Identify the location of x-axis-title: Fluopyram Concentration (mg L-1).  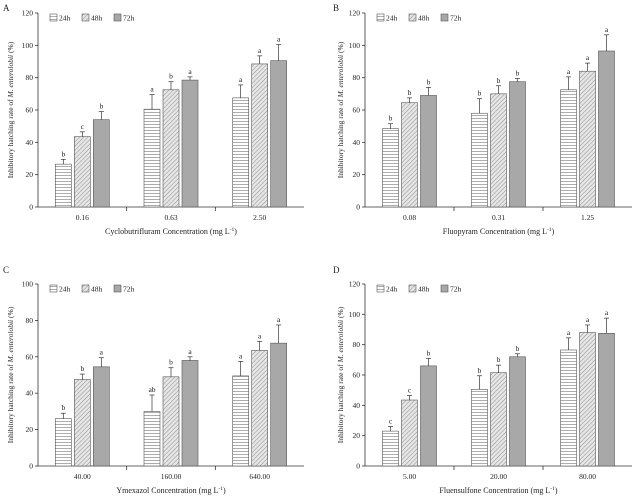
(499, 231).